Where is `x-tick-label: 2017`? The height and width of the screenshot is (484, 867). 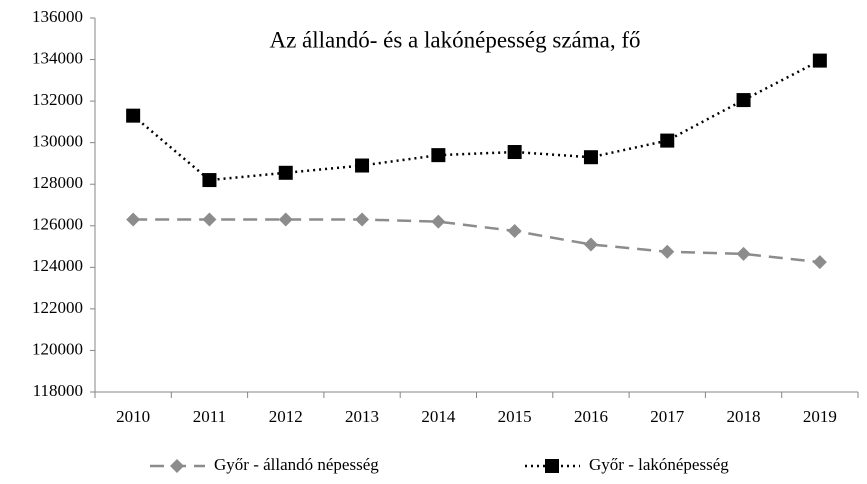
x-tick-label: 2017 is located at coordinates (667, 416).